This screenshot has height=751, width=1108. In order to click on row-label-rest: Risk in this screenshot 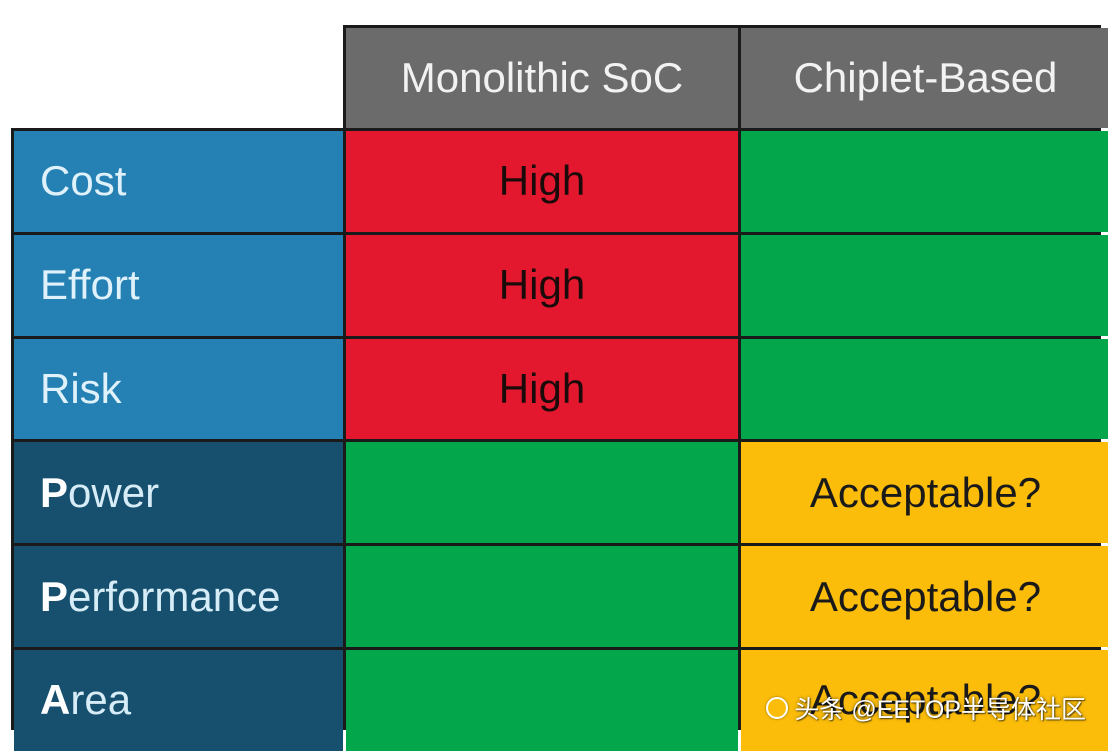, I will do `click(81, 388)`.